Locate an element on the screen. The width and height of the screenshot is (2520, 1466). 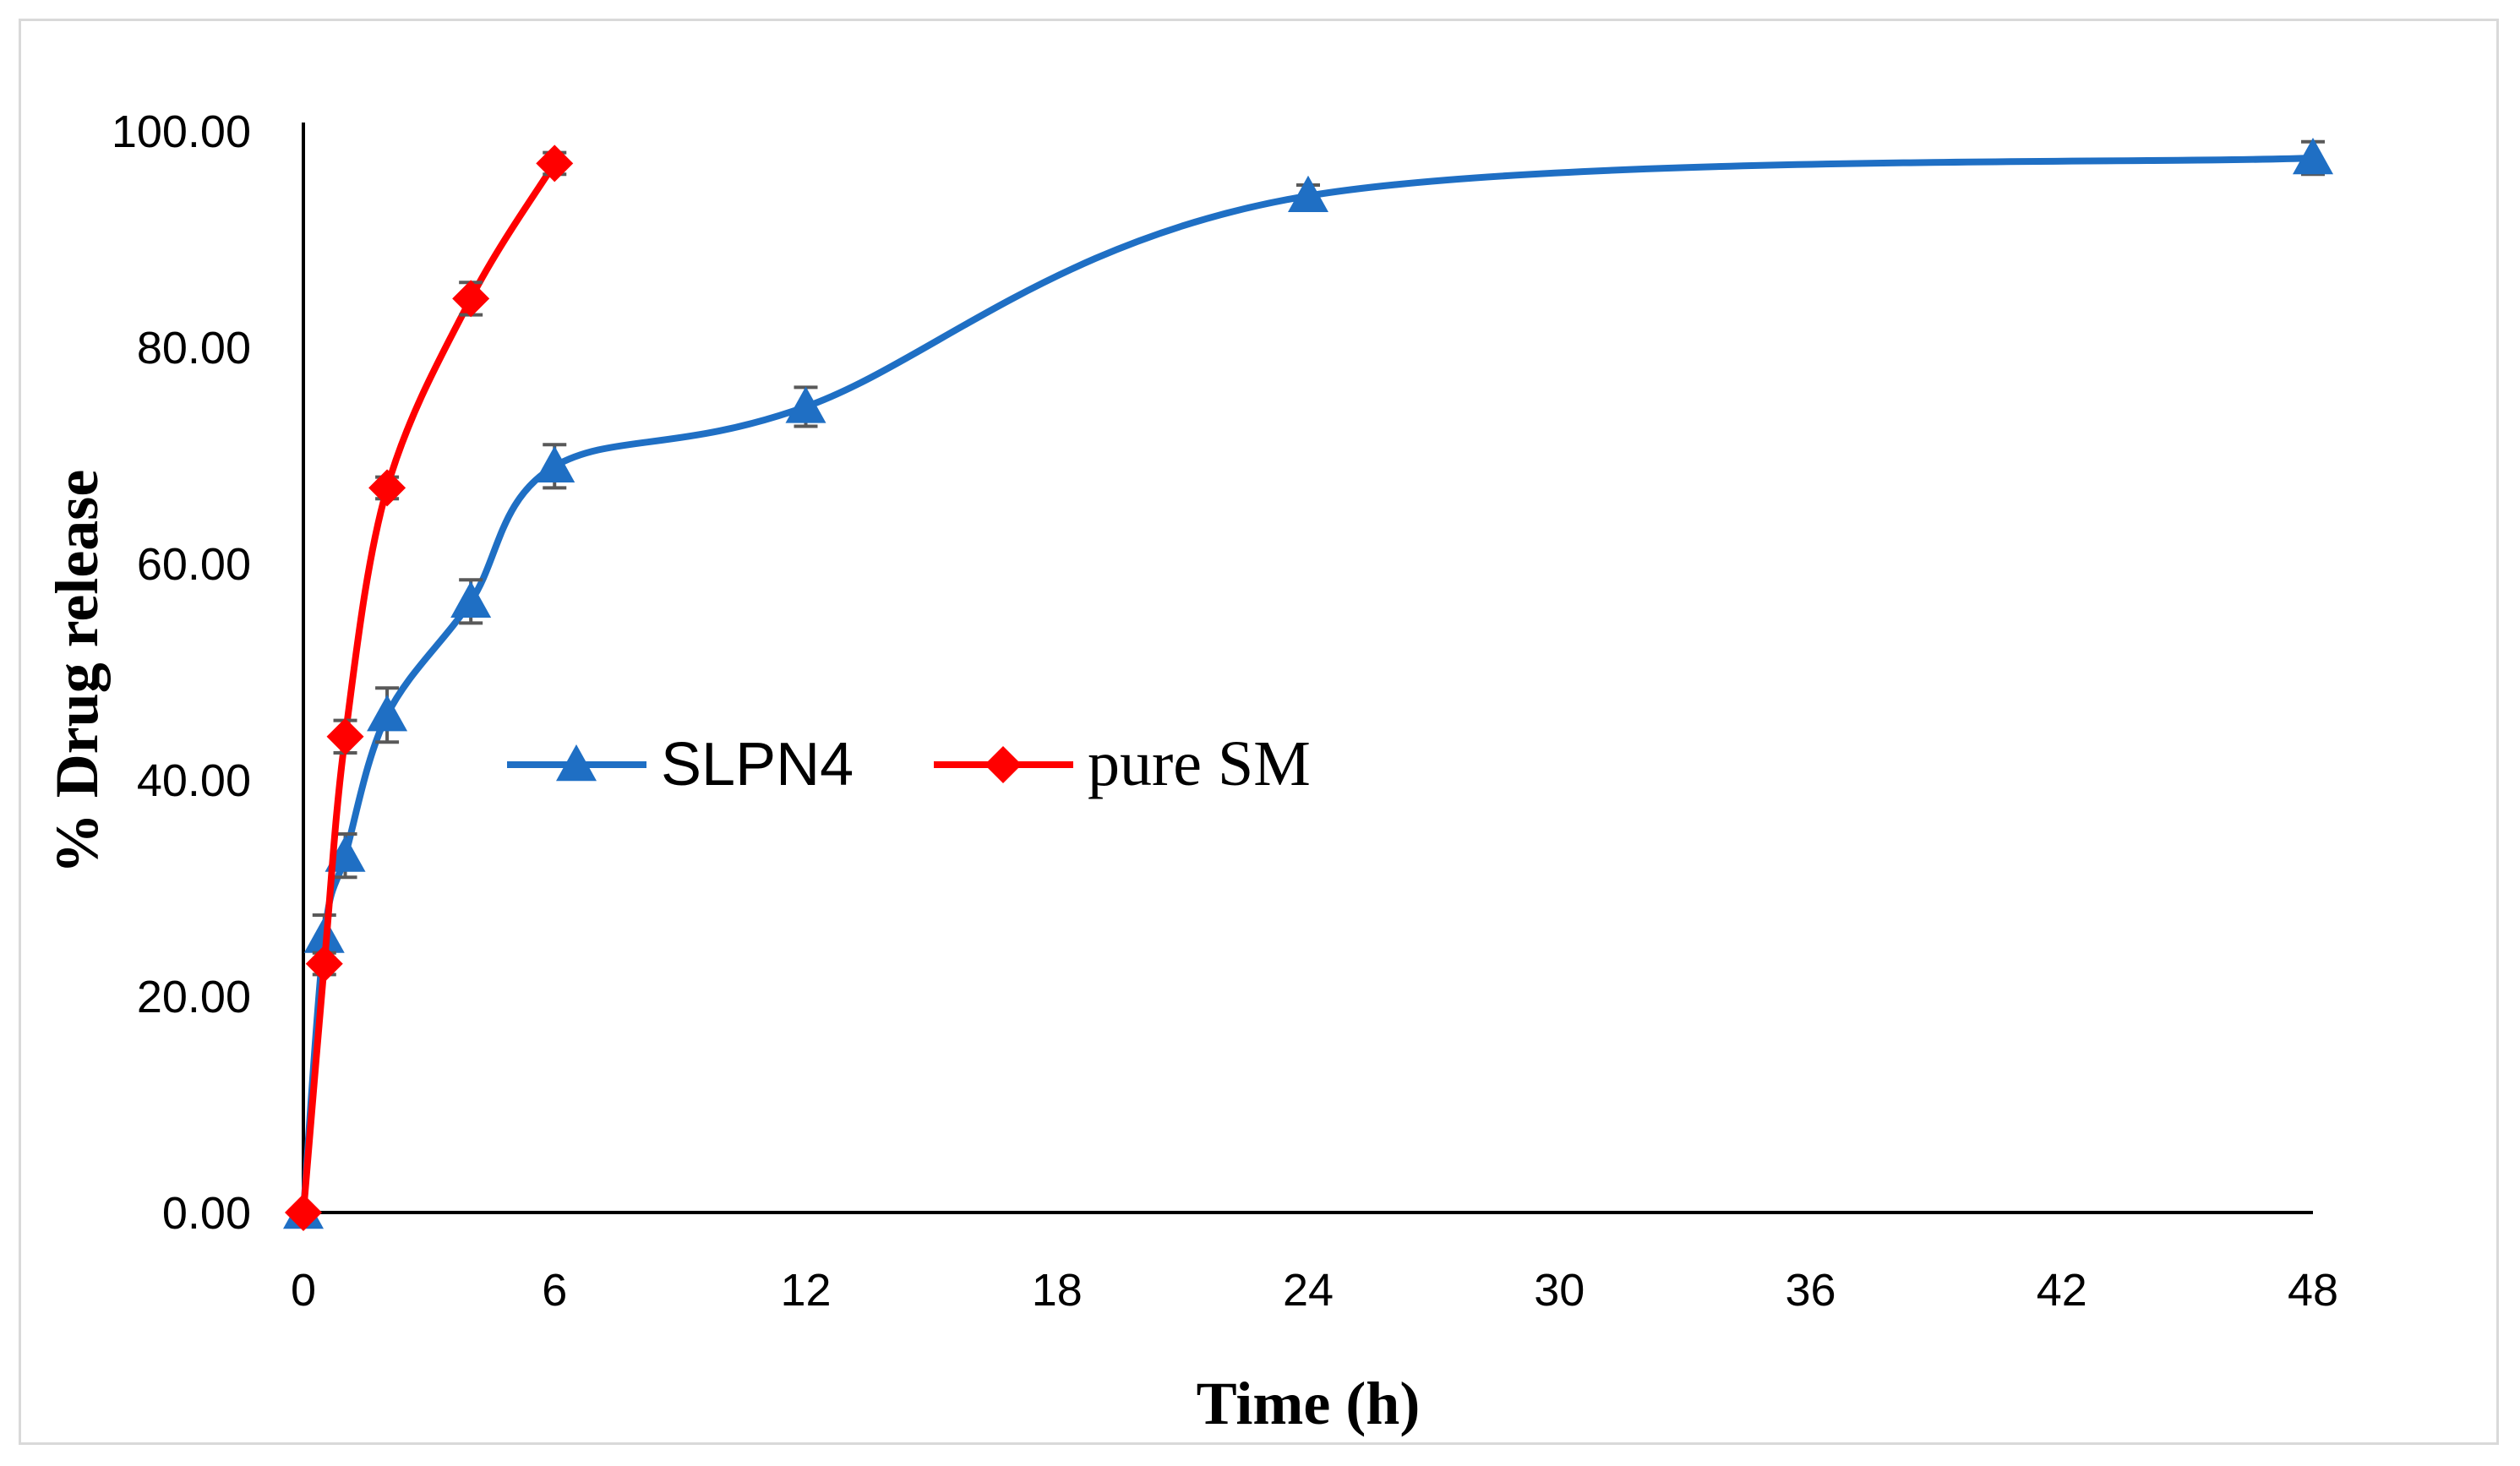
legend-label: pure SM is located at coordinates (1199, 763).